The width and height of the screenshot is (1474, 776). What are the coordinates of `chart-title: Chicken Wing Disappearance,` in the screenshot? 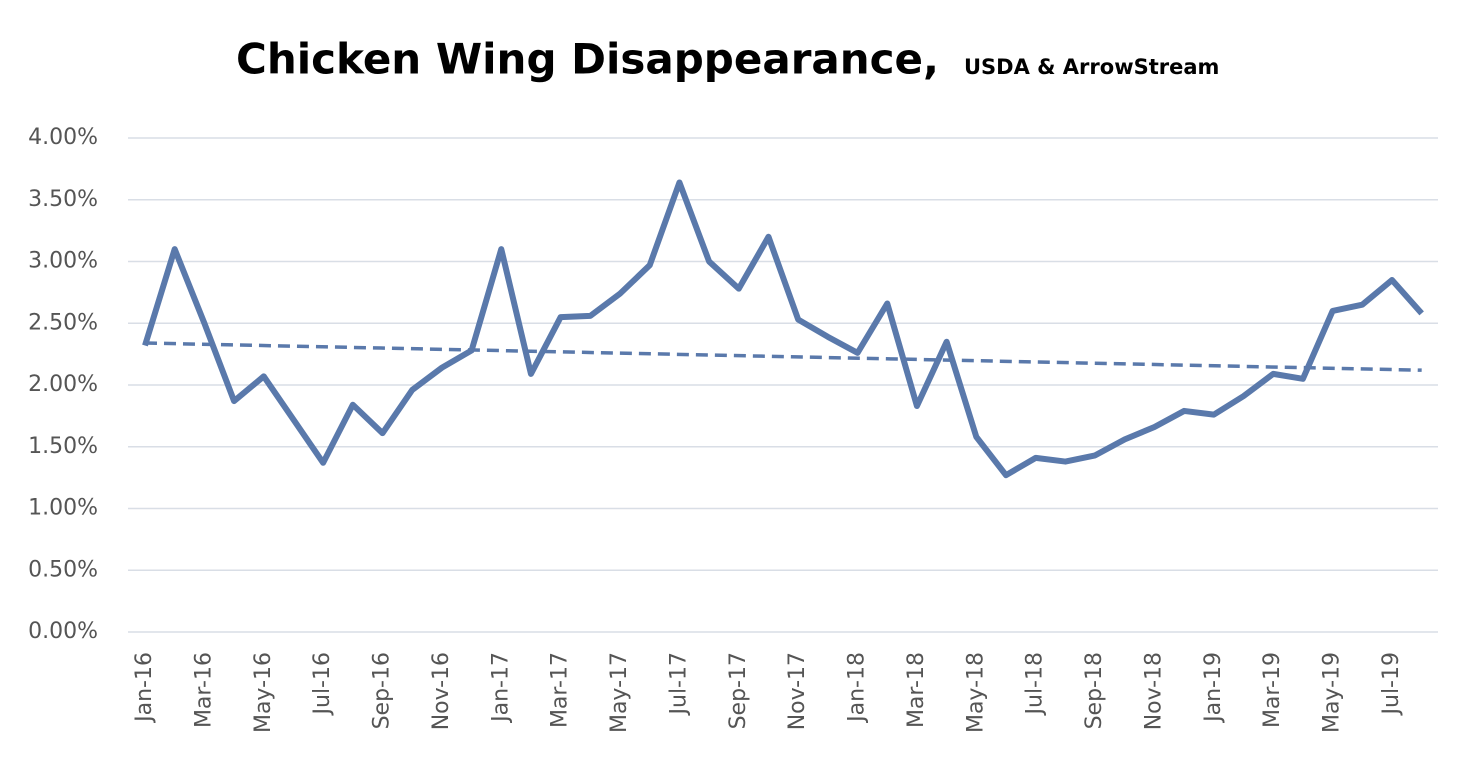 It's located at (587, 59).